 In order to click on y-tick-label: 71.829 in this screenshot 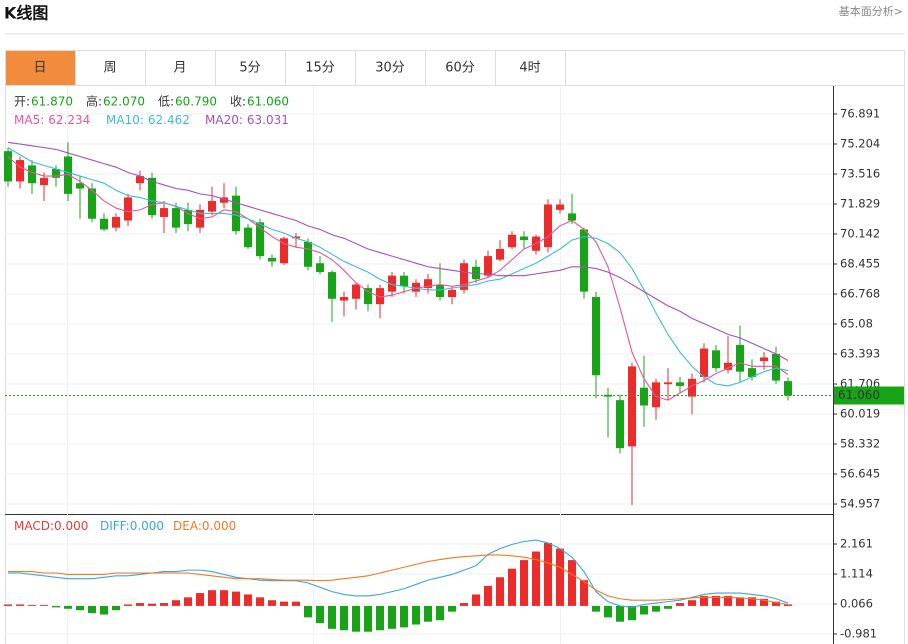, I will do `click(860, 204)`.